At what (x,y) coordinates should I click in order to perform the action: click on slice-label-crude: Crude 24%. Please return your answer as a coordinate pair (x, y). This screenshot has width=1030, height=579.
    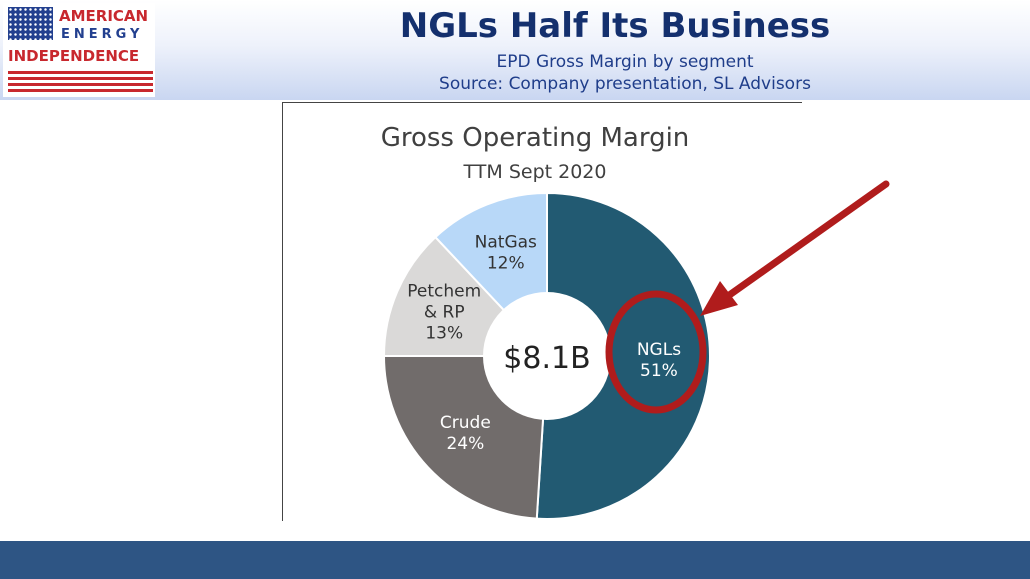
    Looking at the image, I should click on (465, 433).